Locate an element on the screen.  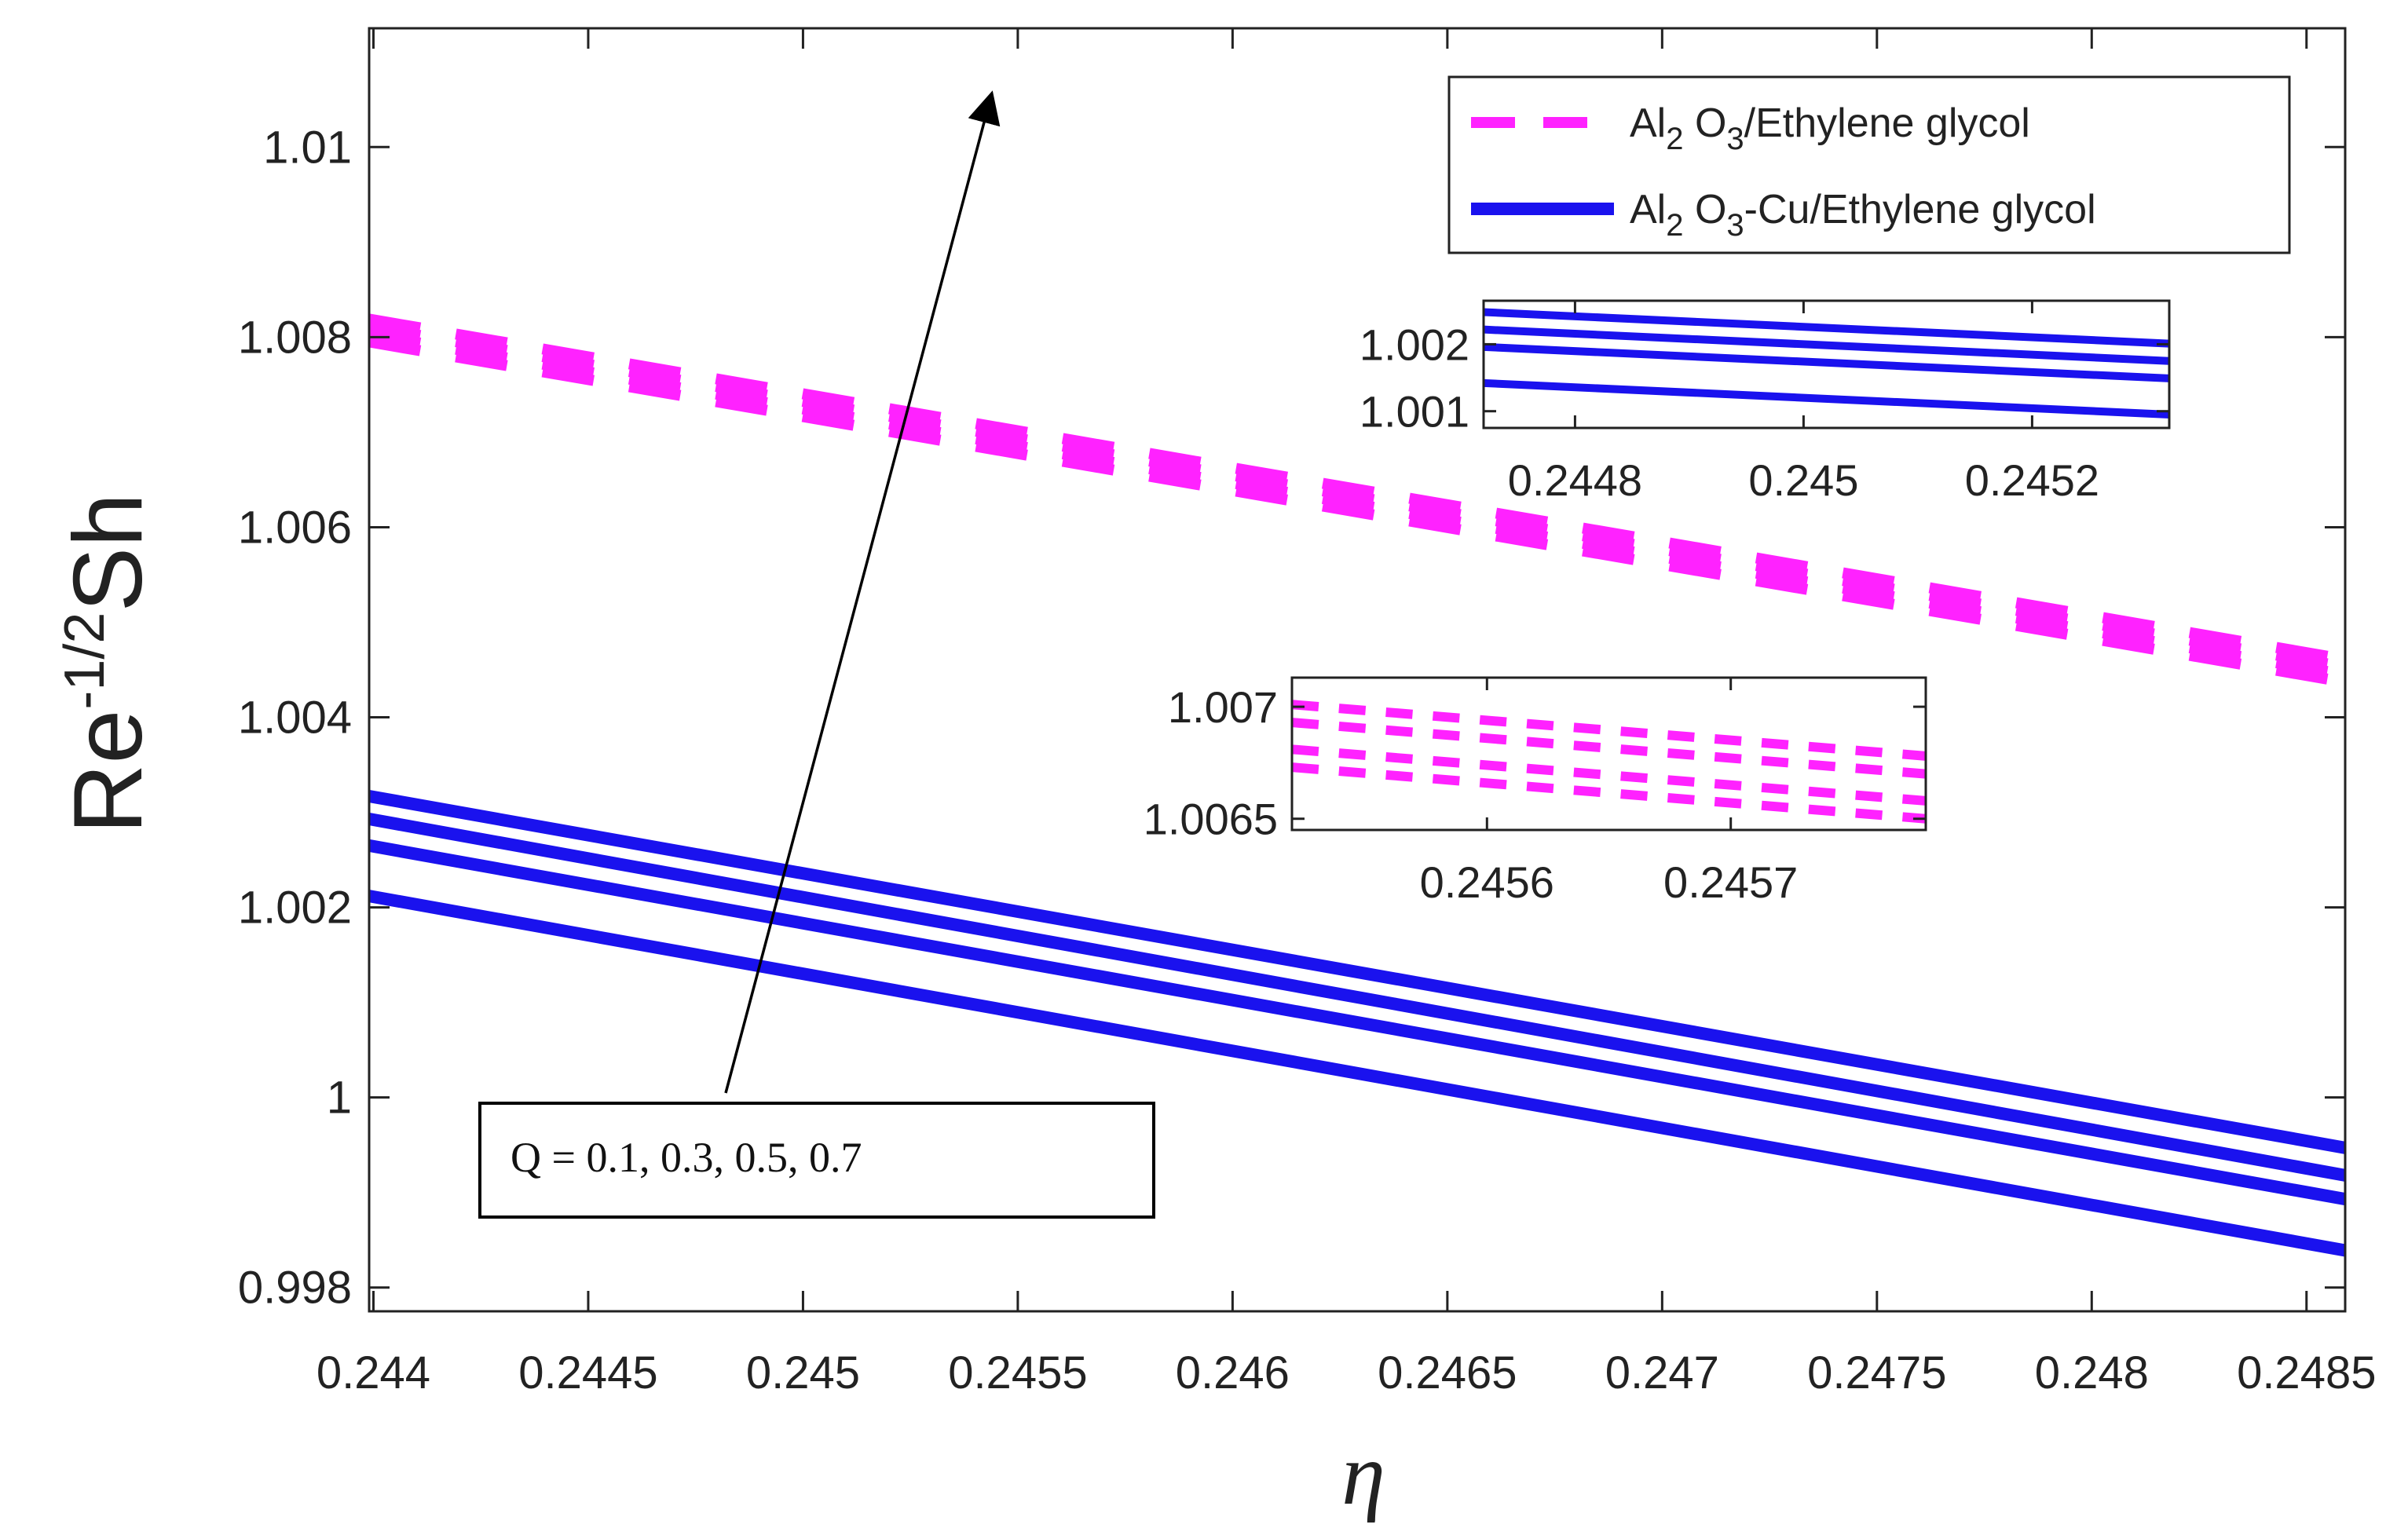
y-axis-label: Re-1/2Sh is located at coordinates (108, 663).